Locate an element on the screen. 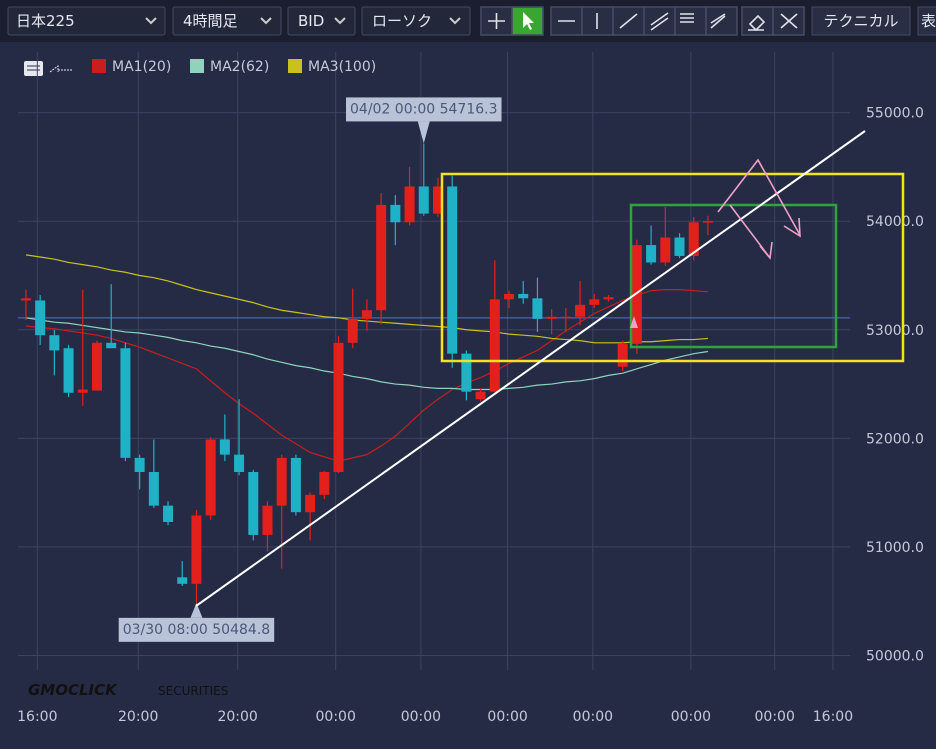 Image resolution: width=936 pixels, height=749 pixels. price-annotation: 03/30 08:00 50484.8 is located at coordinates (196, 622).